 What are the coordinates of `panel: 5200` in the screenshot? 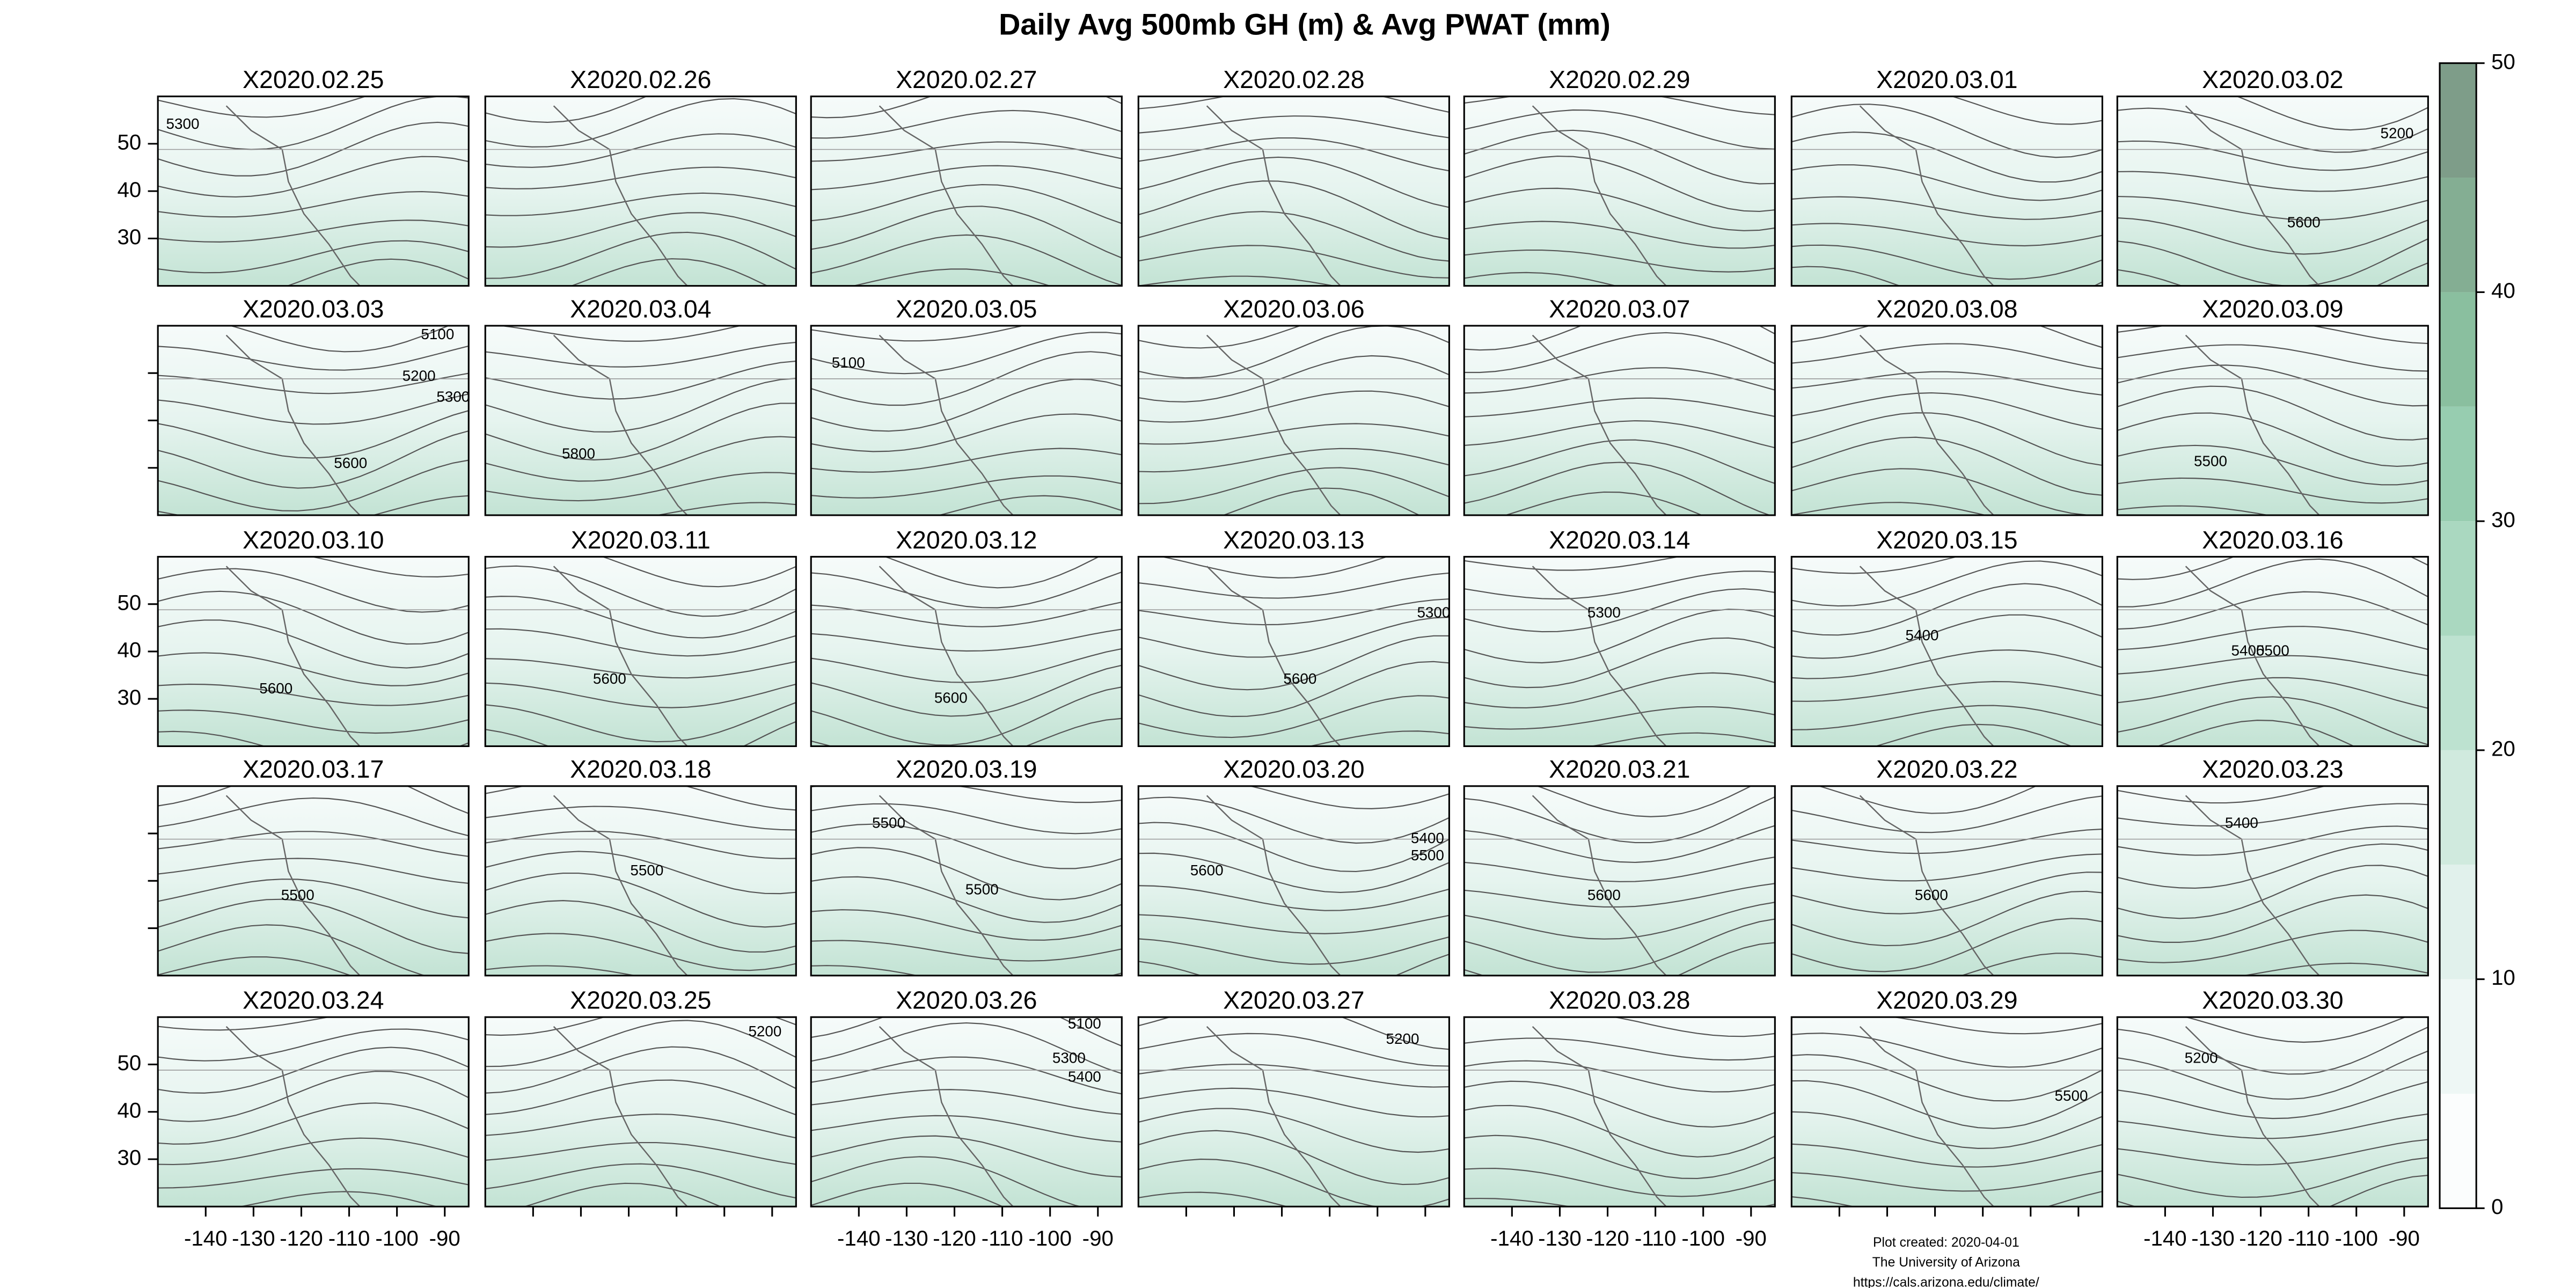 It's located at (640, 1112).